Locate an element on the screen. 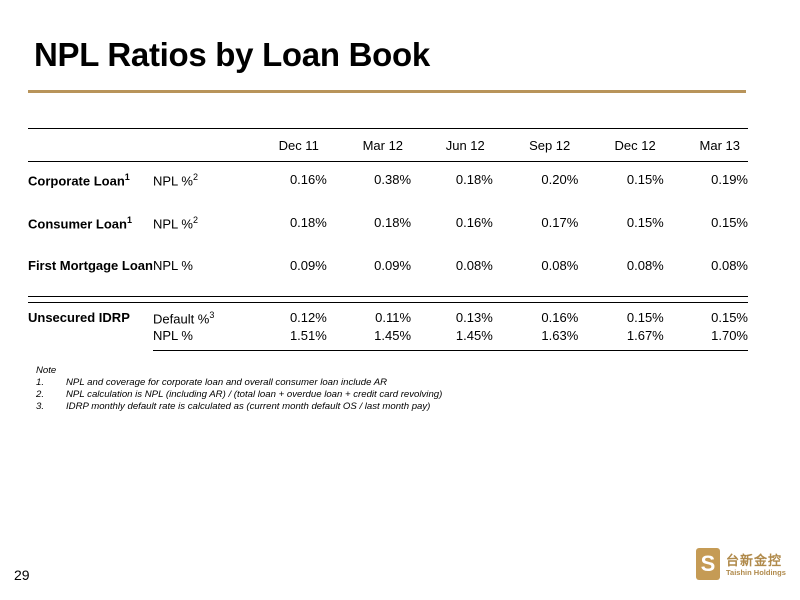  column-header: Sep 12 is located at coordinates (535, 145).